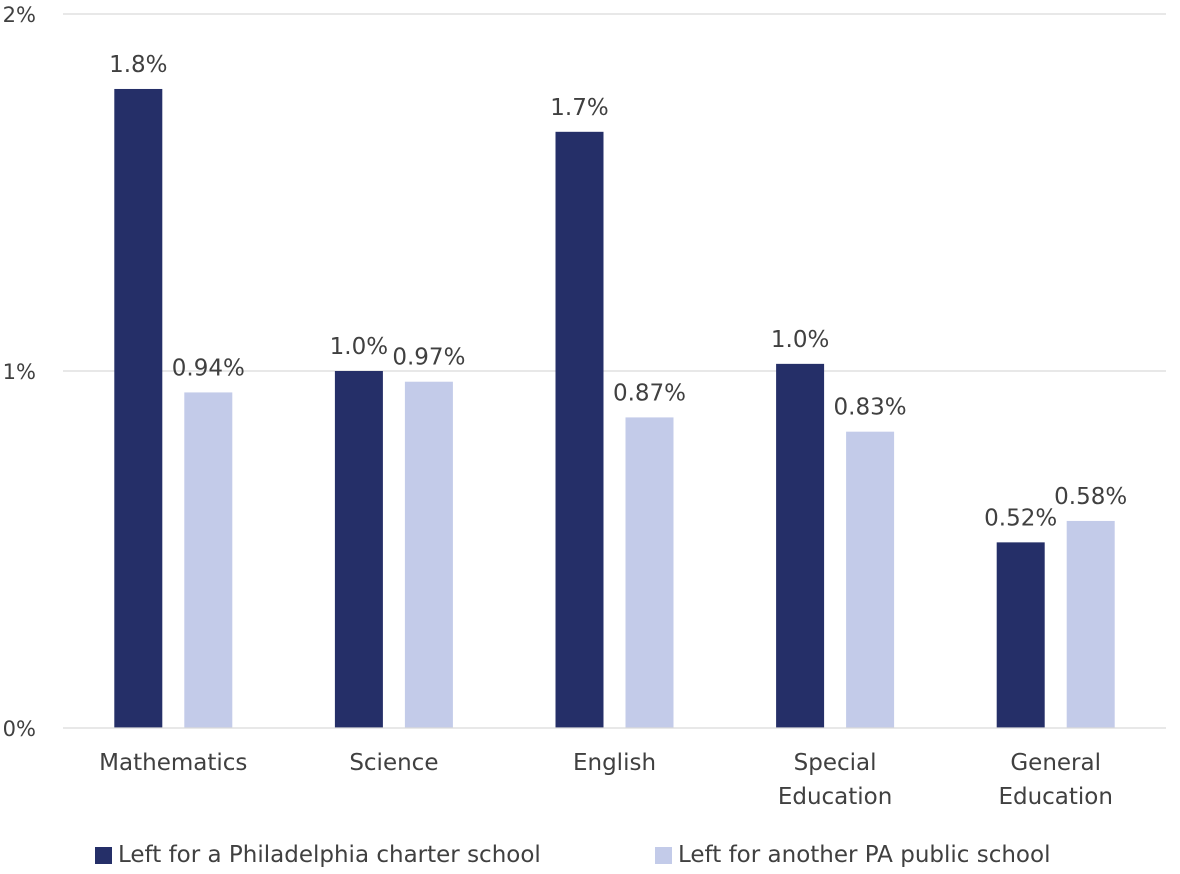 This screenshot has width=1180, height=874. I want to click on legend-item-charter: Left for a Philadelphia charter school, so click(318, 855).